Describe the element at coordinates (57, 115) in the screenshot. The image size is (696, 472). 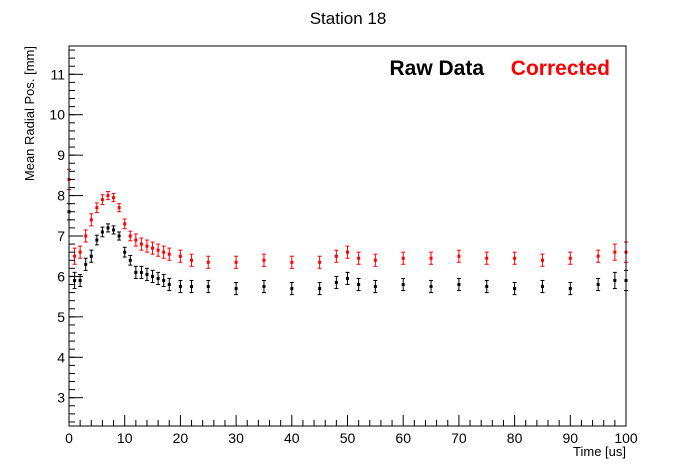
I see `y-tick-label: 10` at that location.